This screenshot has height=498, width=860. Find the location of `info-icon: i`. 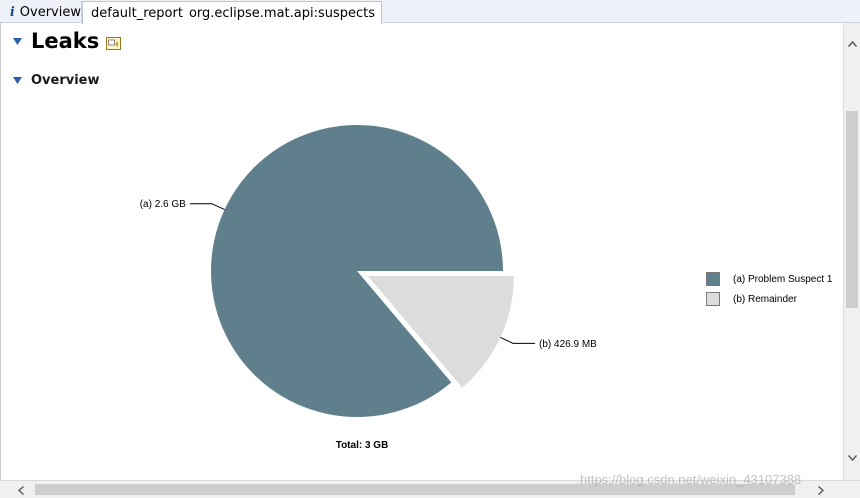

info-icon: i is located at coordinates (12, 12).